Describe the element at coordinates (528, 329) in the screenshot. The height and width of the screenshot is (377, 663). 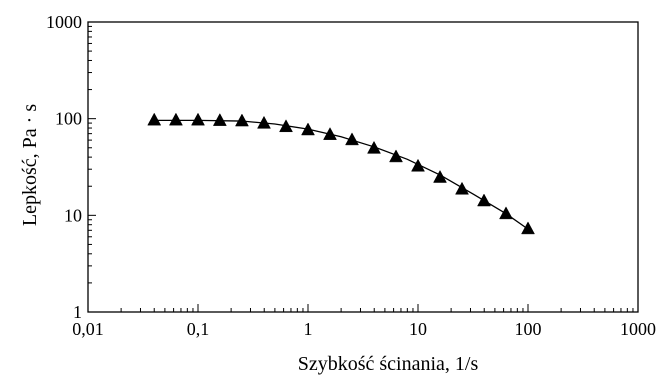
I see `x-tick-label: 100` at that location.